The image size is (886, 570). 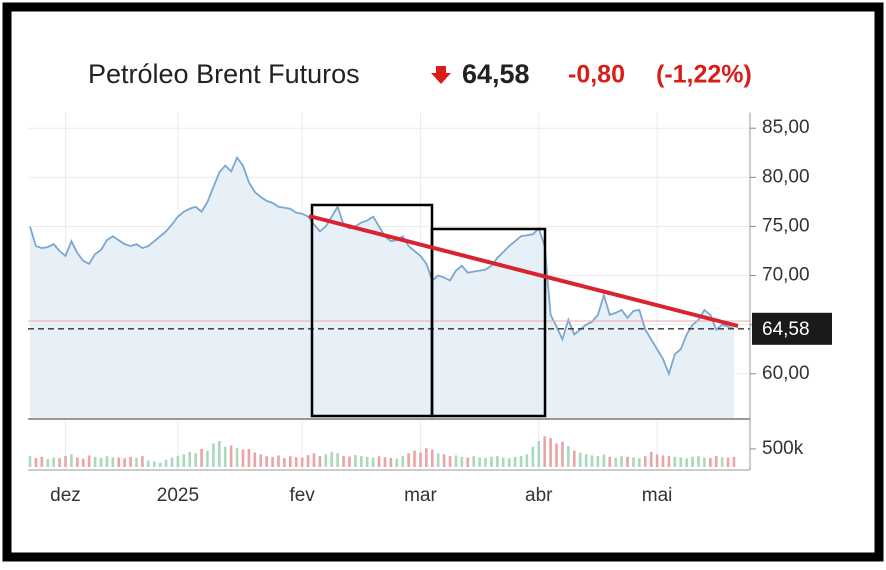 What do you see at coordinates (420, 495) in the screenshot?
I see `x-tick-label: mar` at bounding box center [420, 495].